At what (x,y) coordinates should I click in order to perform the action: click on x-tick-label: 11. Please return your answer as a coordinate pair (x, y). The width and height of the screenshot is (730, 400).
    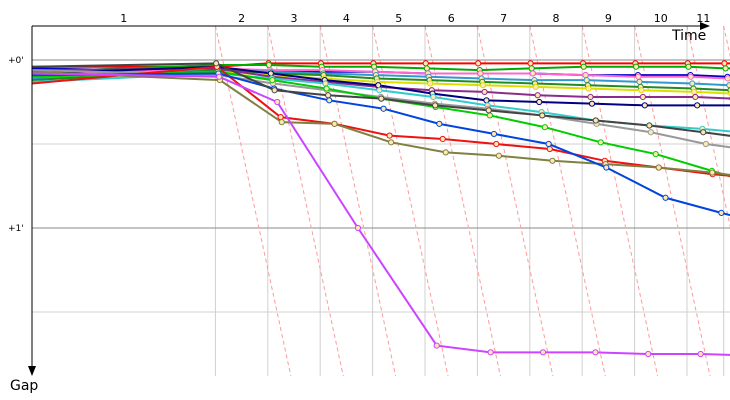
    Looking at the image, I should click on (703, 18).